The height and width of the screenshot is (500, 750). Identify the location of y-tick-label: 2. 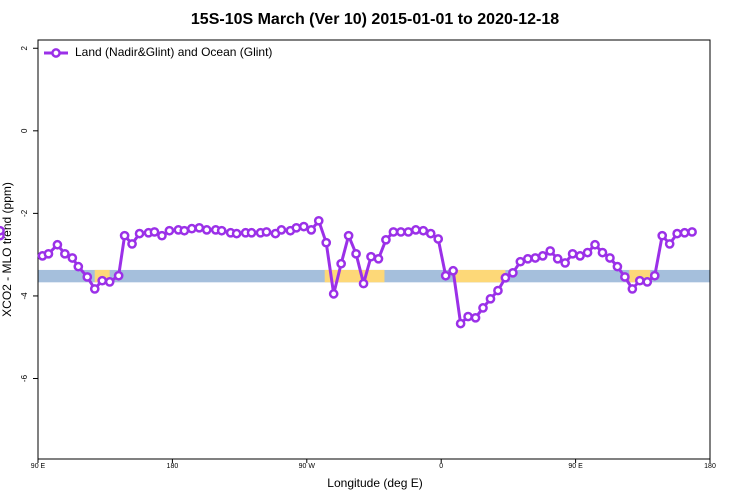
(24, 47).